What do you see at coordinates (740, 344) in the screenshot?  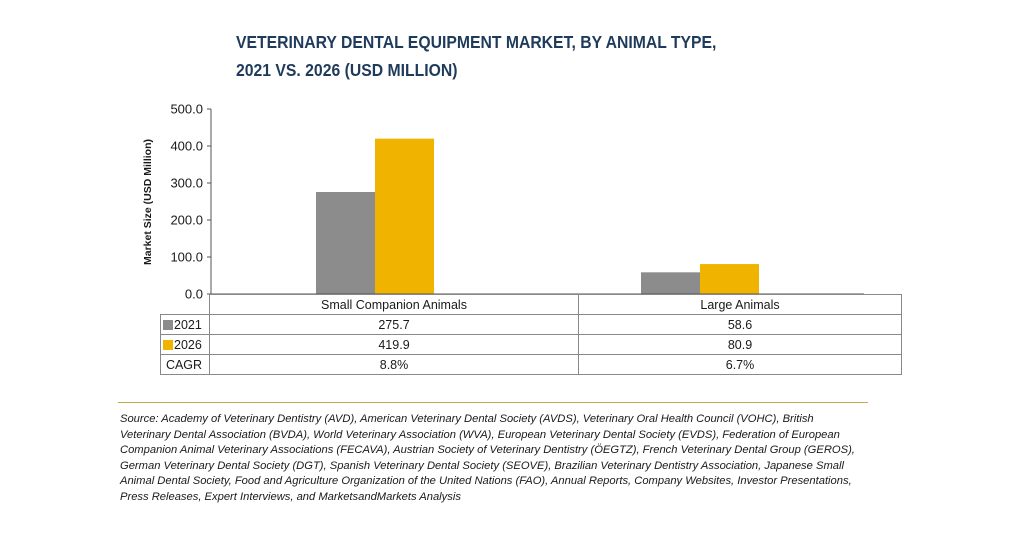 I see `data-label: 80.9` at bounding box center [740, 344].